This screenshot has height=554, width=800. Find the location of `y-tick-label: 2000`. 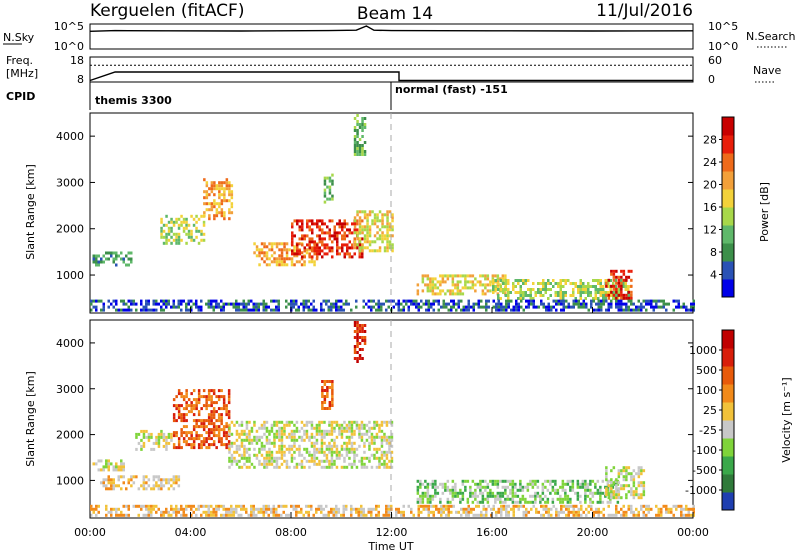

y-tick-label: 2000 is located at coordinates (70, 435).